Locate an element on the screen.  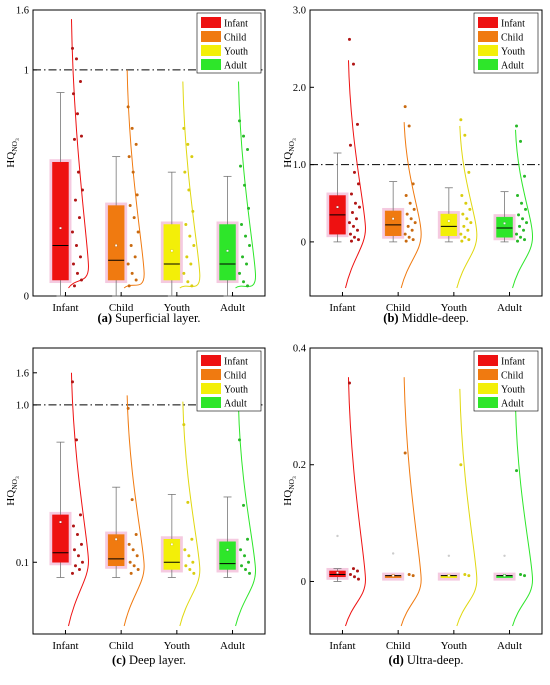
panel-caption: (d) Ultra-deep. is located at coordinates (426, 660).